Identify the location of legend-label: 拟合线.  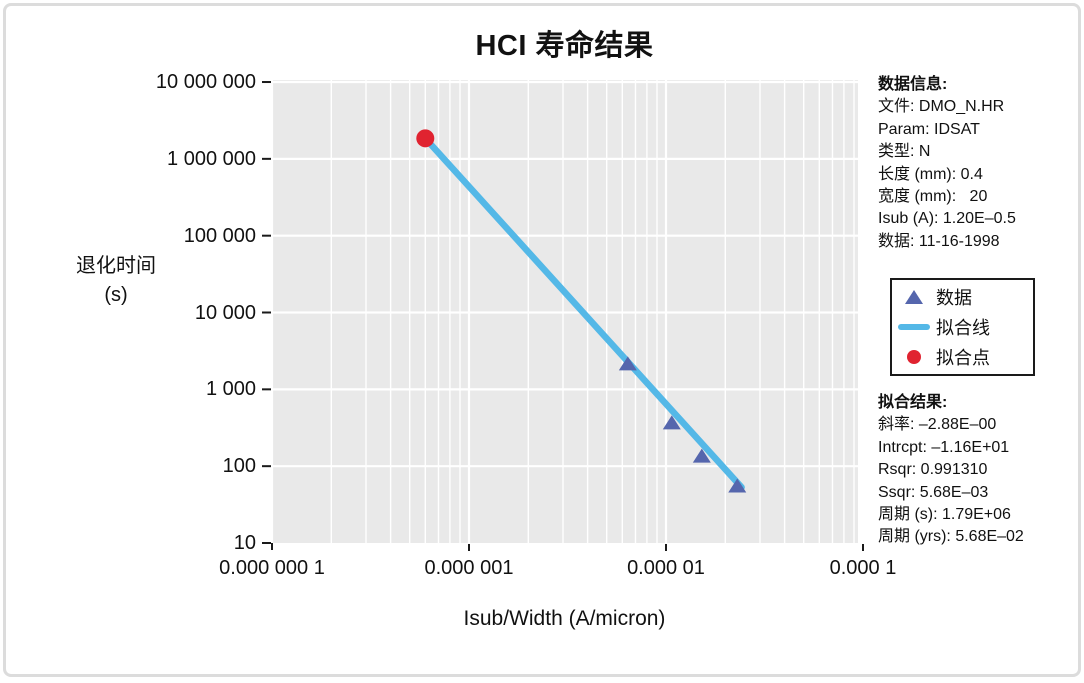
(963, 328).